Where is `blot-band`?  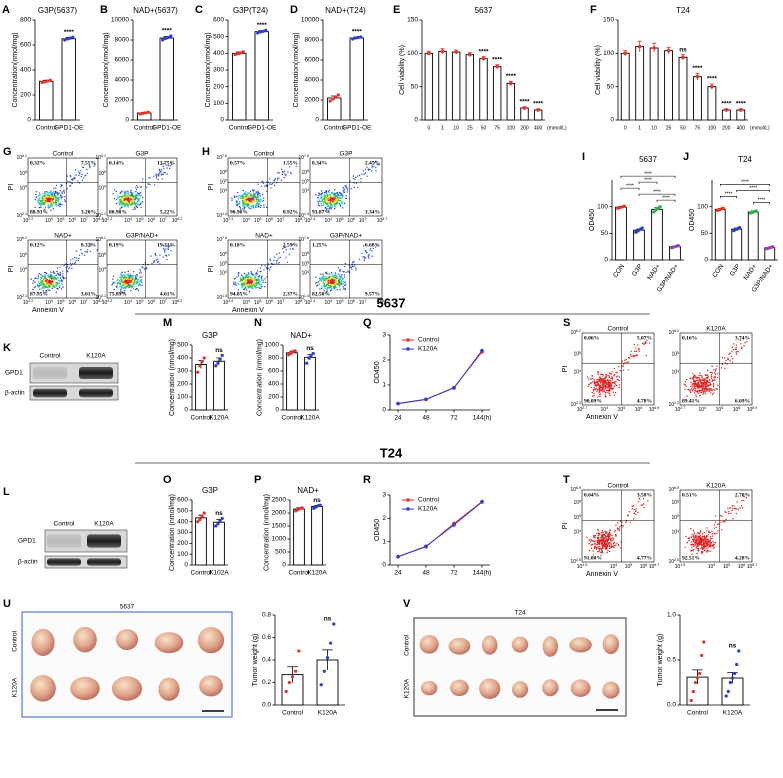 blot-band is located at coordinates (96, 373).